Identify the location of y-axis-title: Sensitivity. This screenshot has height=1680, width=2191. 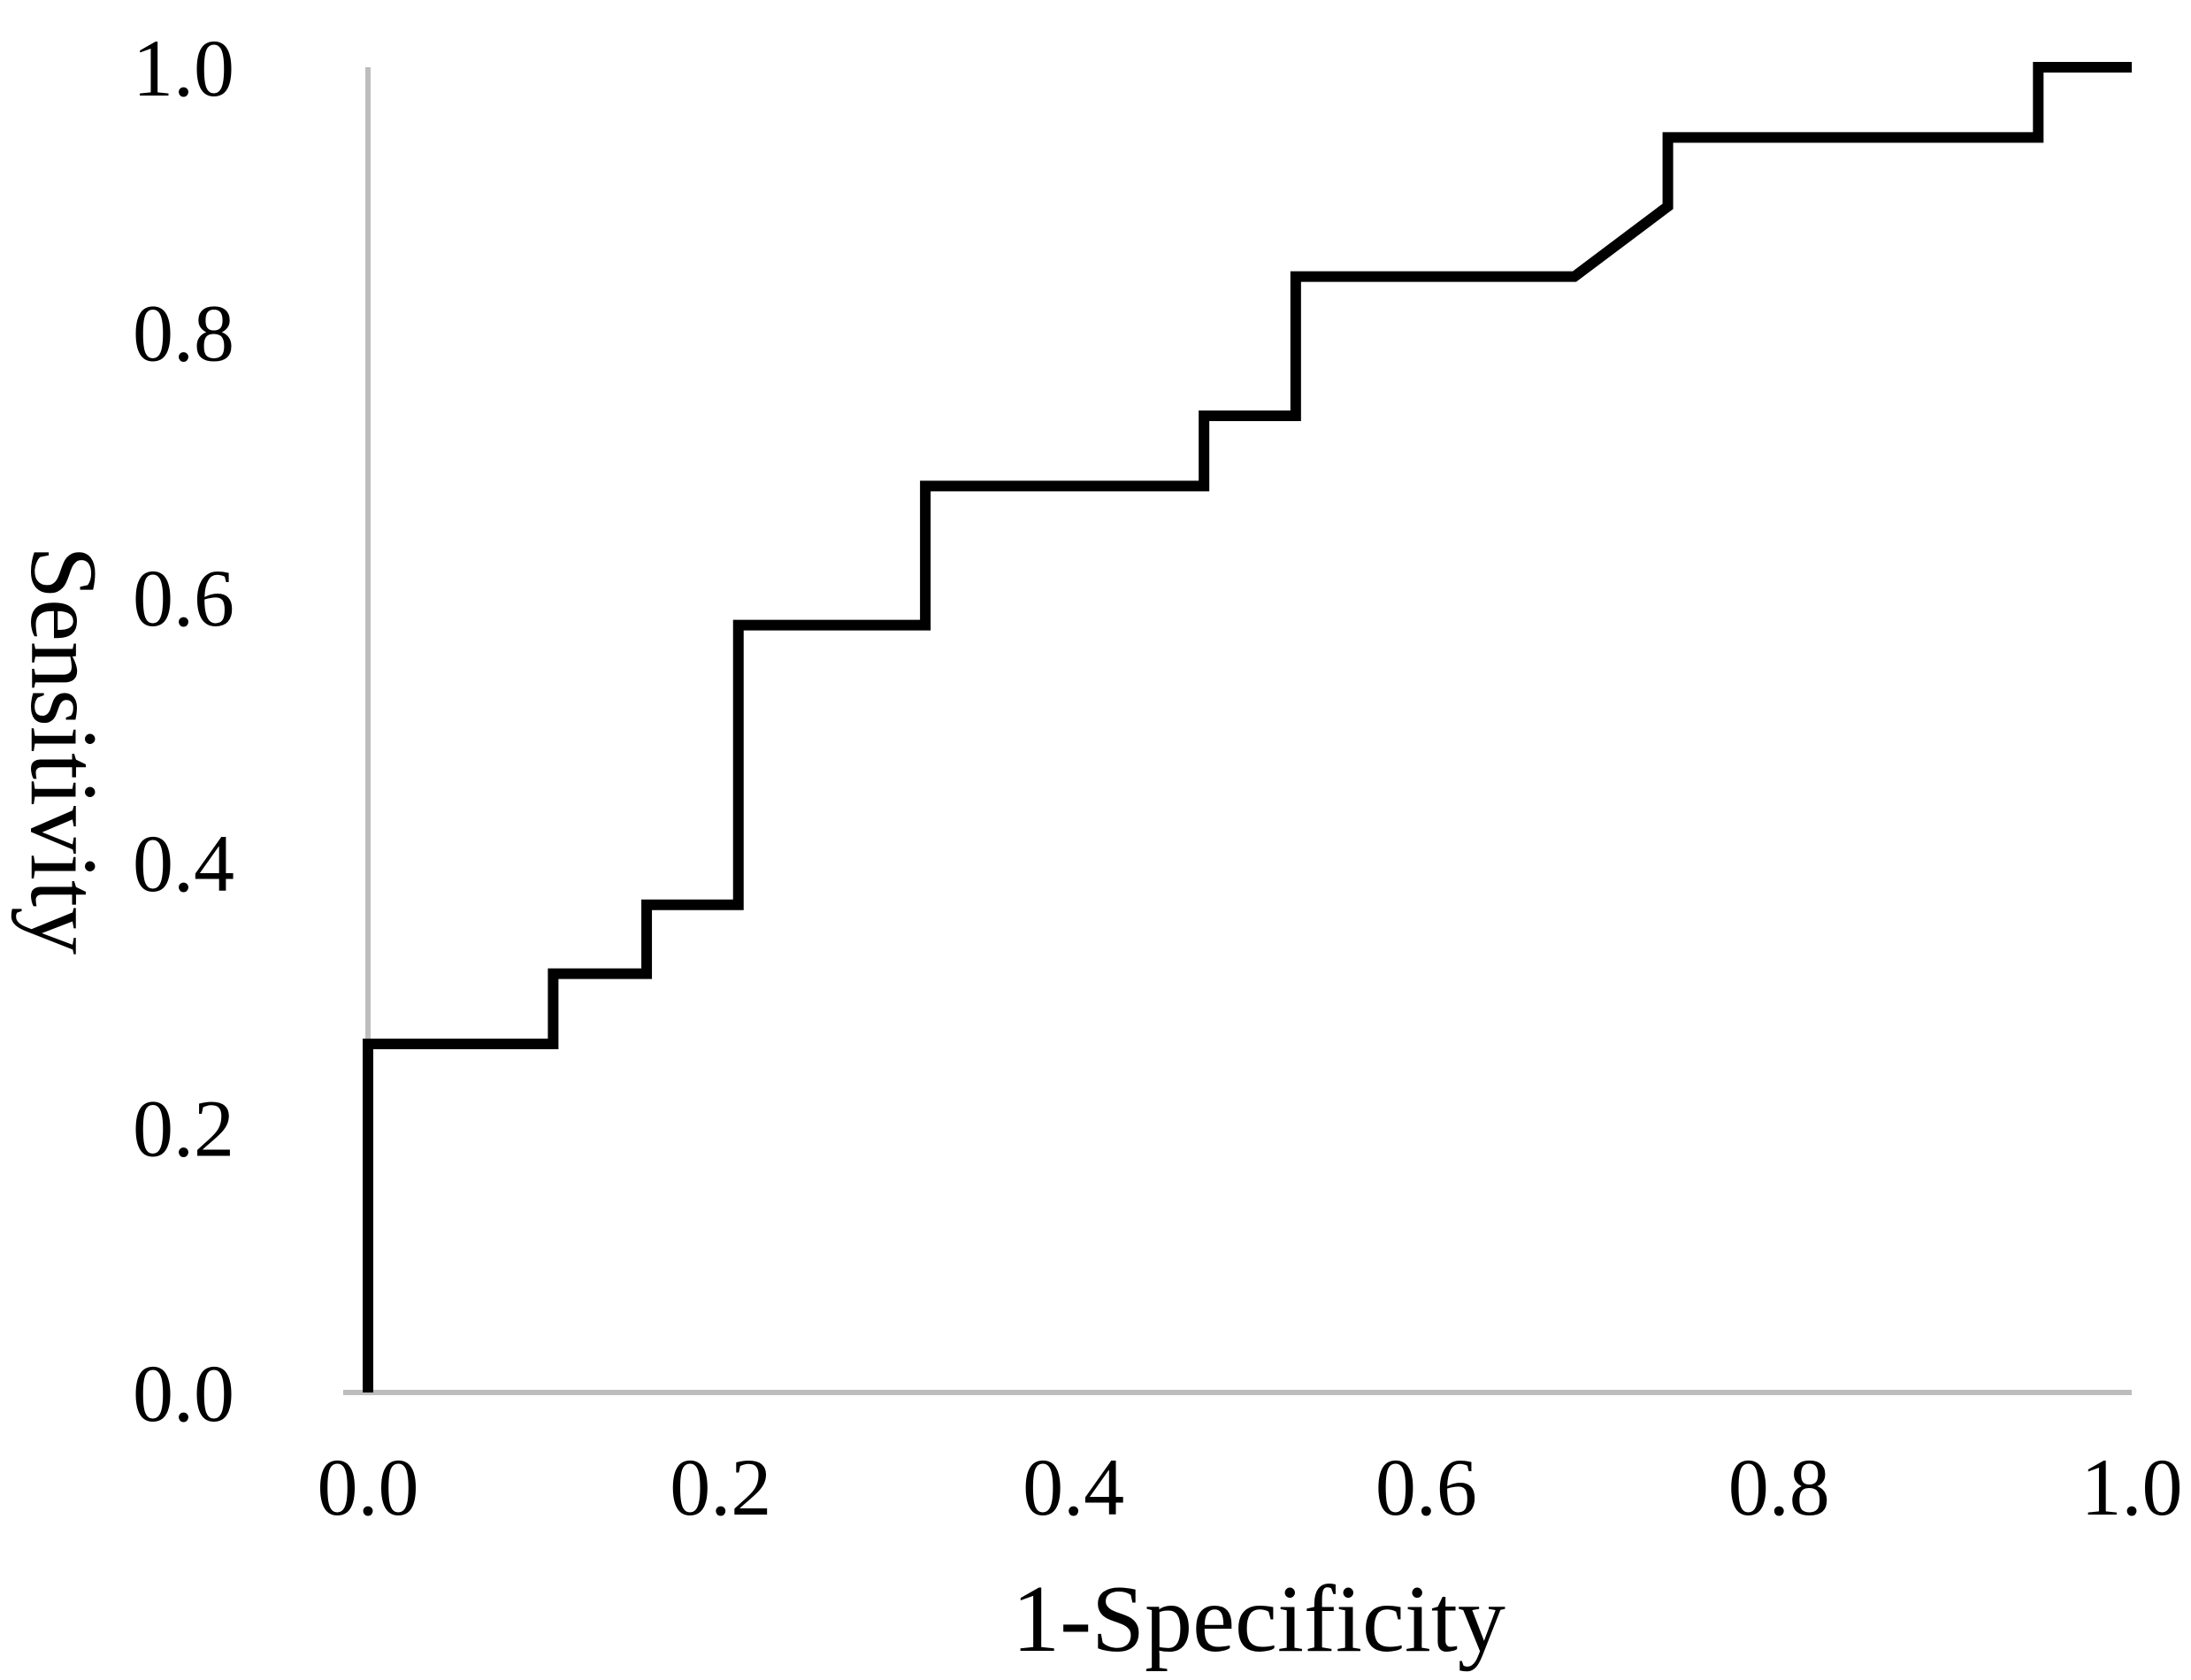
(64, 750).